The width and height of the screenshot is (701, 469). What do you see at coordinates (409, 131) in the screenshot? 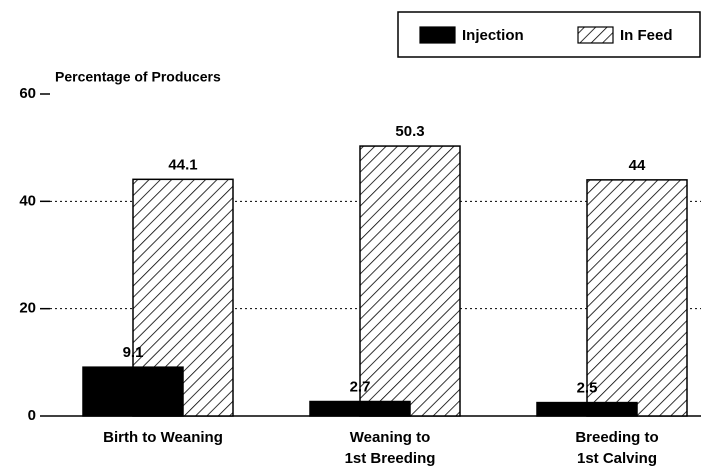
I see `data-label: 50.3` at bounding box center [409, 131].